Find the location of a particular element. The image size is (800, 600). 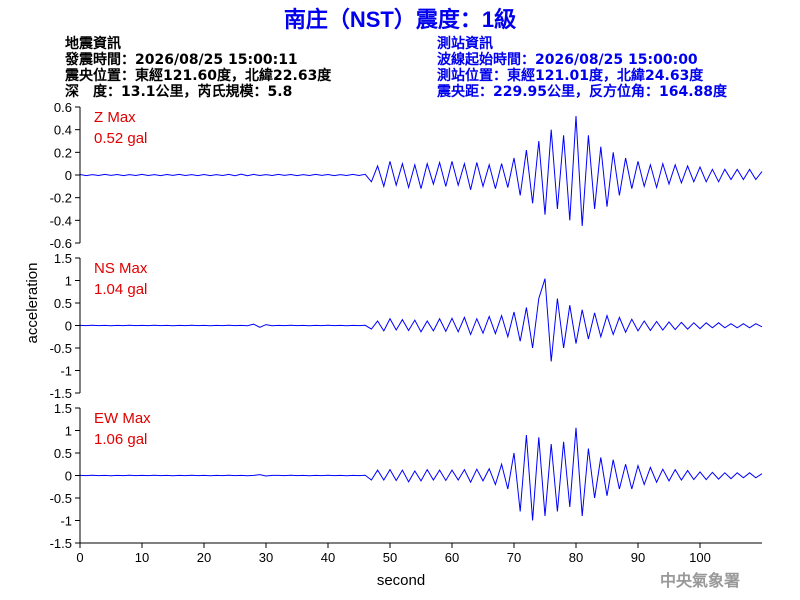

station-line: 震央距：229.95公里，反方位角：164.88度 is located at coordinates (582, 91).